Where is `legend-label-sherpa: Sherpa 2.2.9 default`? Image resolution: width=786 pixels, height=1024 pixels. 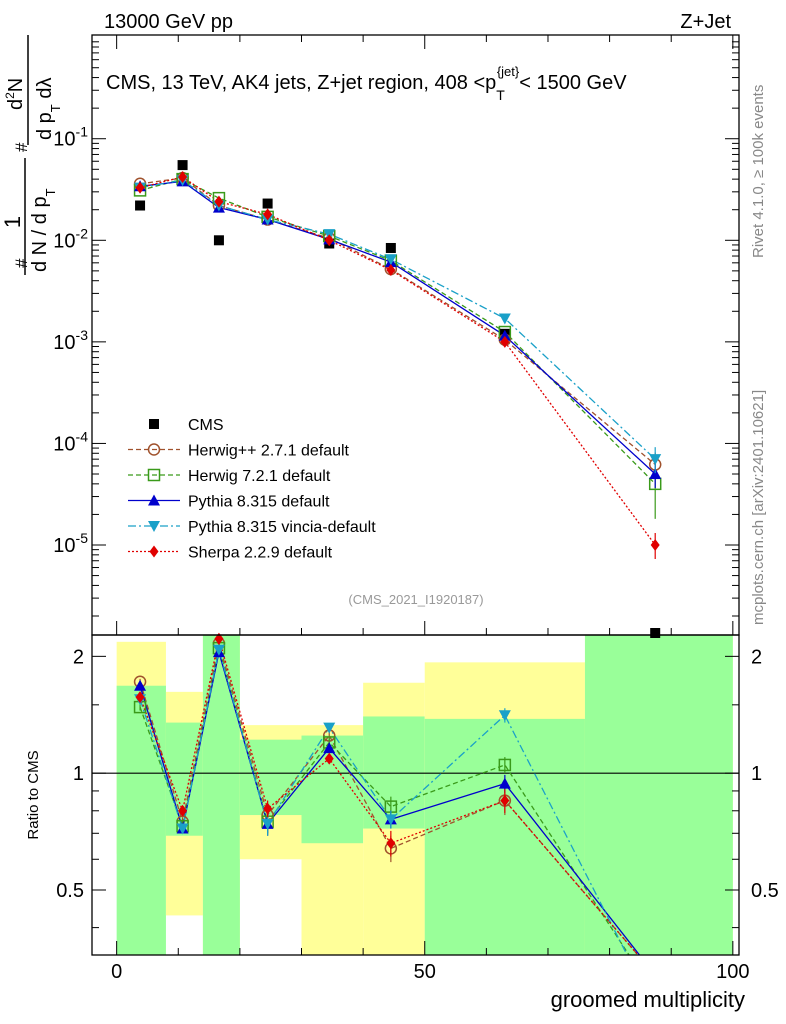
legend-label-sherpa: Sherpa 2.2.9 default is located at coordinates (260, 553).